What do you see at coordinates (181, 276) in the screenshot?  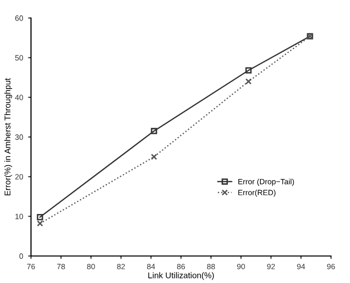 I see `x-axis-title: Link Utilization(%)` at bounding box center [181, 276].